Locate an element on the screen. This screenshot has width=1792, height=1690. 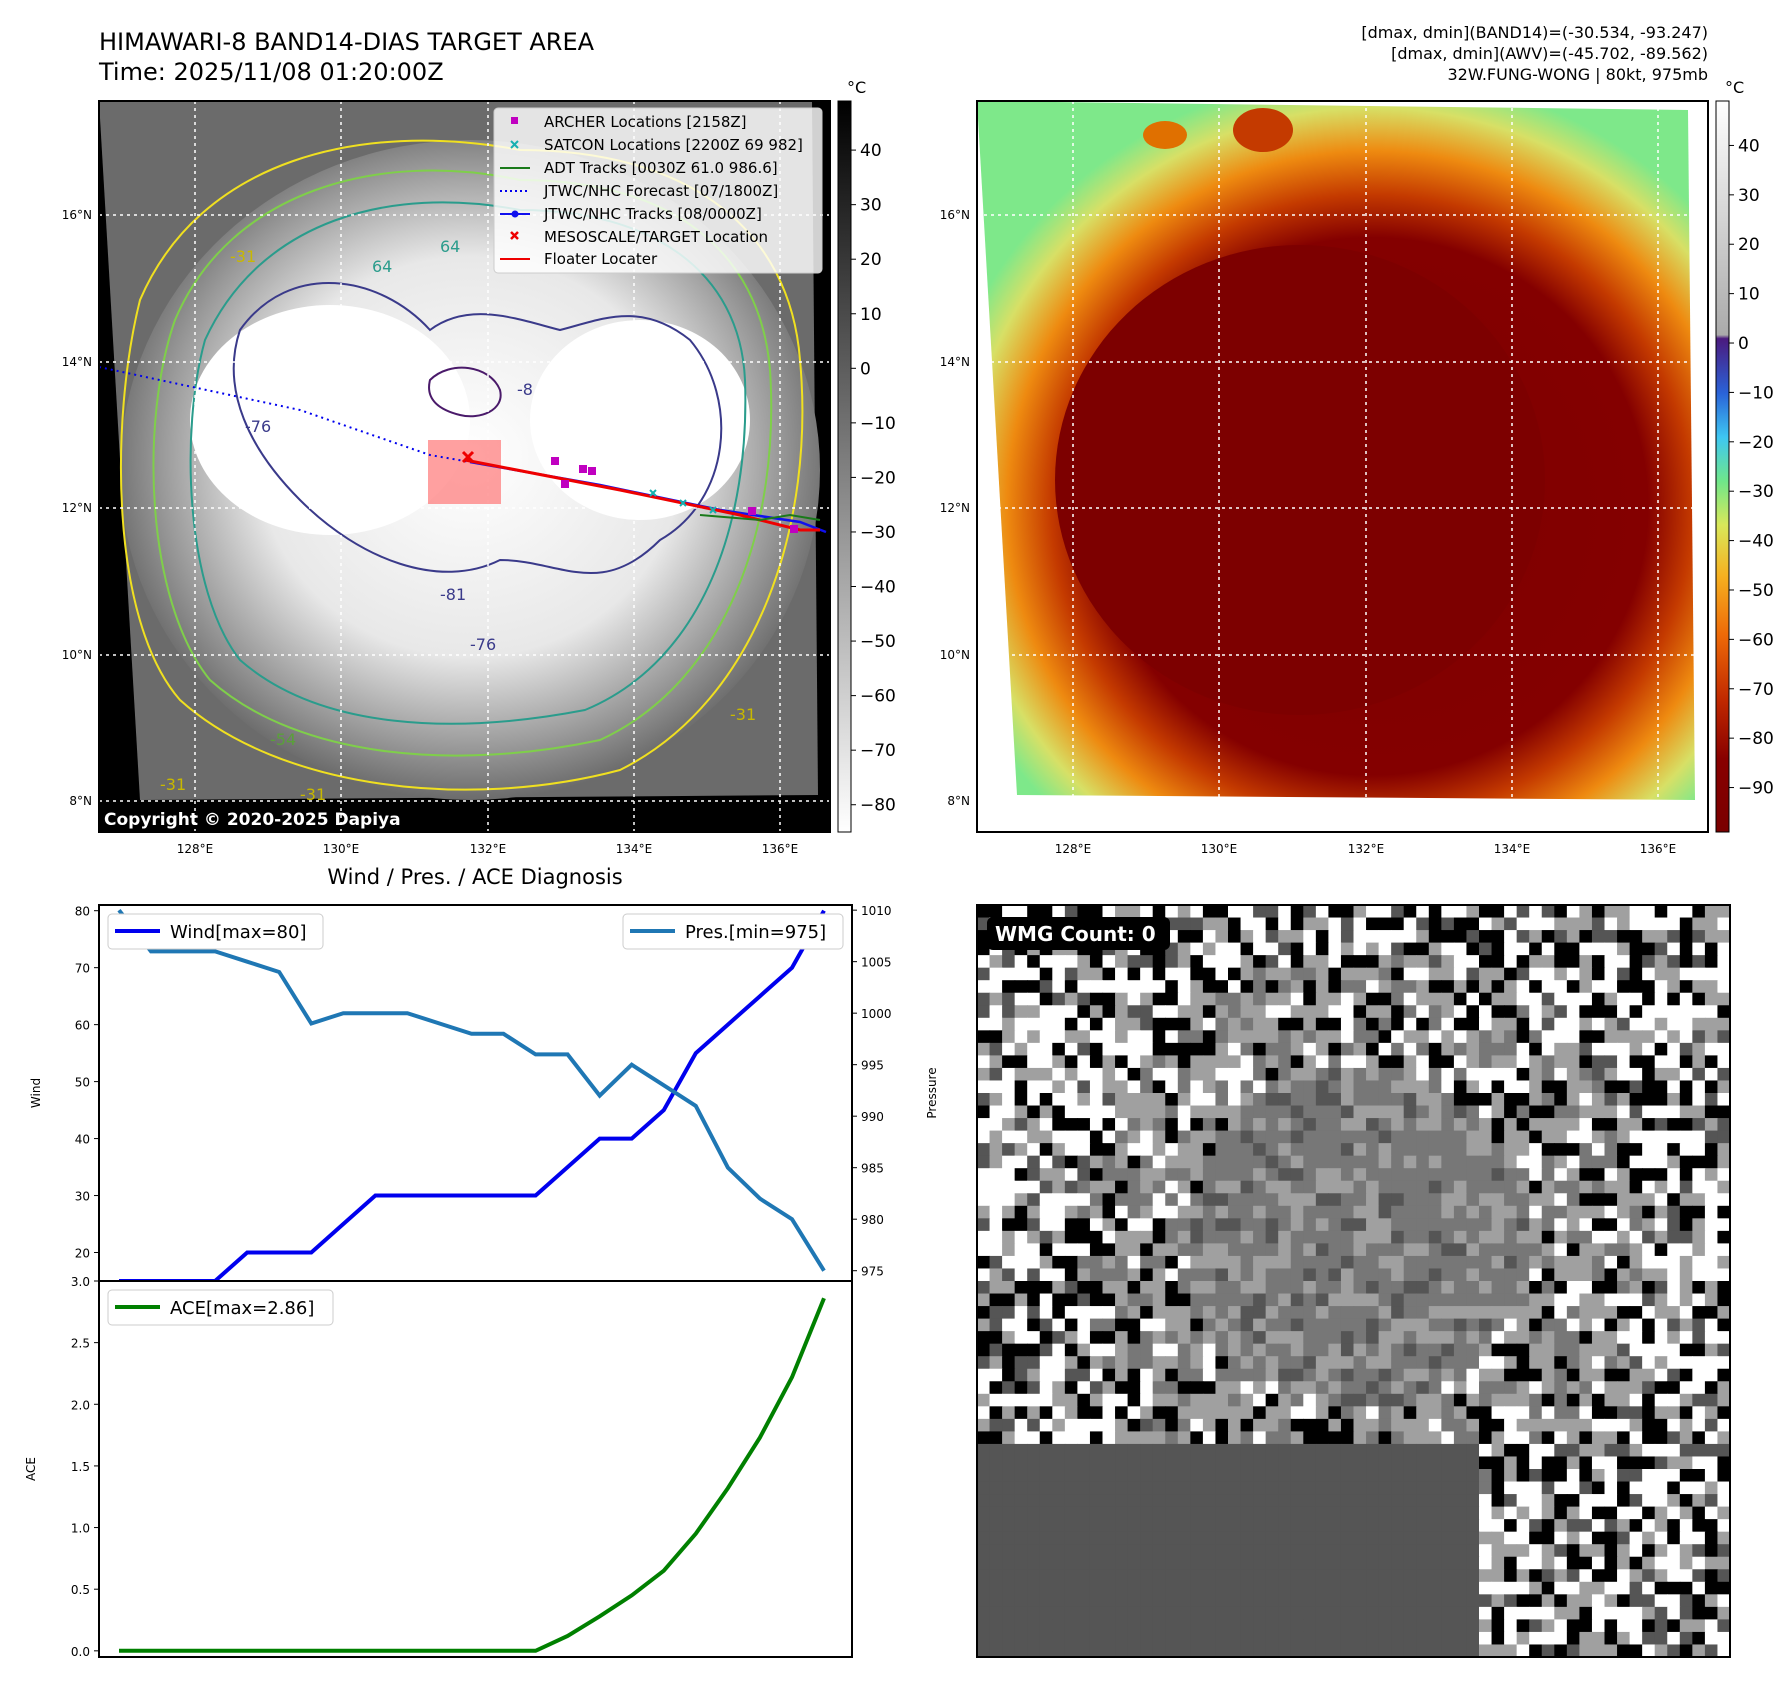
contour-label: -31 is located at coordinates (243, 256).